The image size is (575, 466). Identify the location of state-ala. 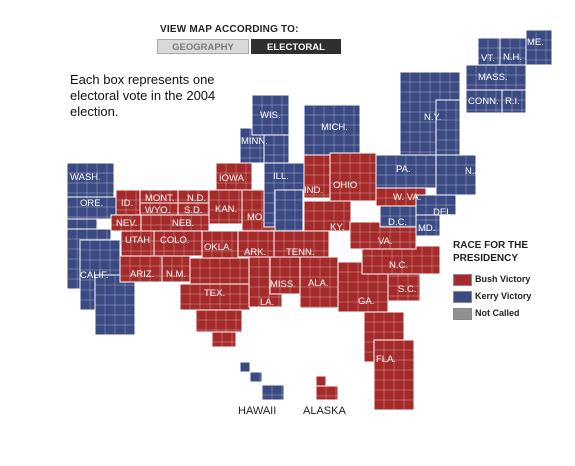
(319, 282).